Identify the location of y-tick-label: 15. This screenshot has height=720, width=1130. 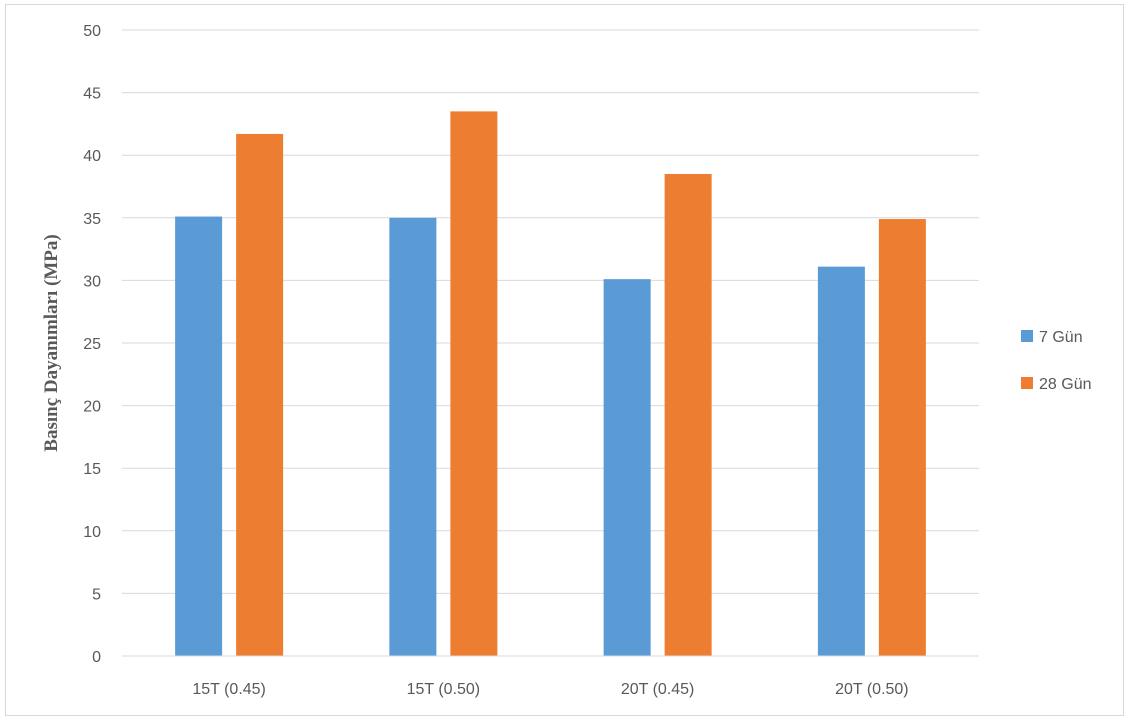
(92, 469).